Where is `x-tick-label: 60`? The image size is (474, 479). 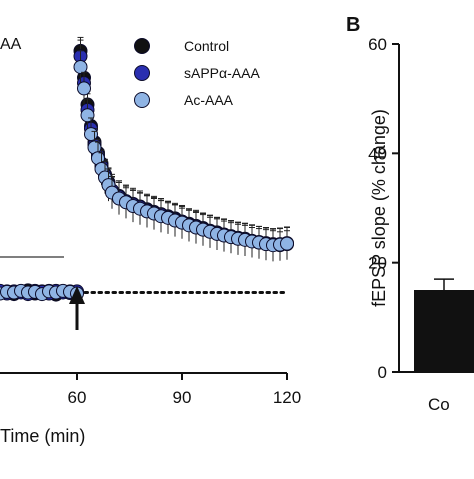 x-tick-label: 60 is located at coordinates (77, 397).